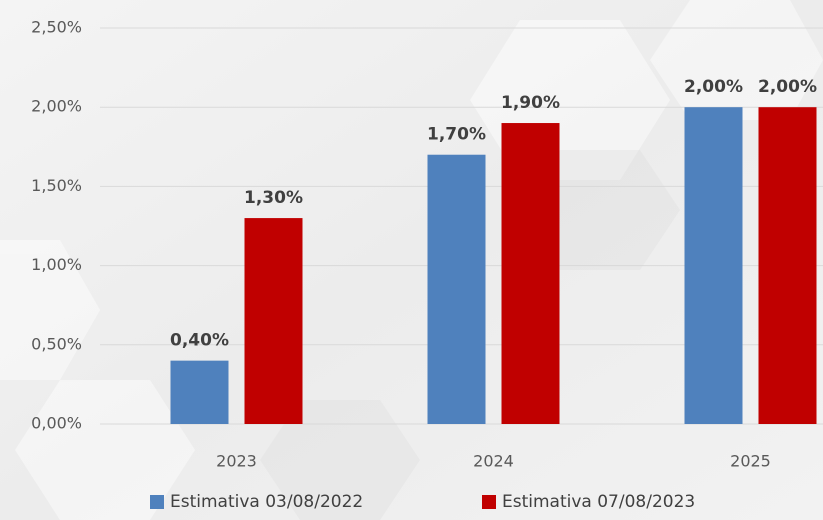 The width and height of the screenshot is (823, 520). I want to click on x-tick-label: 2023, so click(236, 461).